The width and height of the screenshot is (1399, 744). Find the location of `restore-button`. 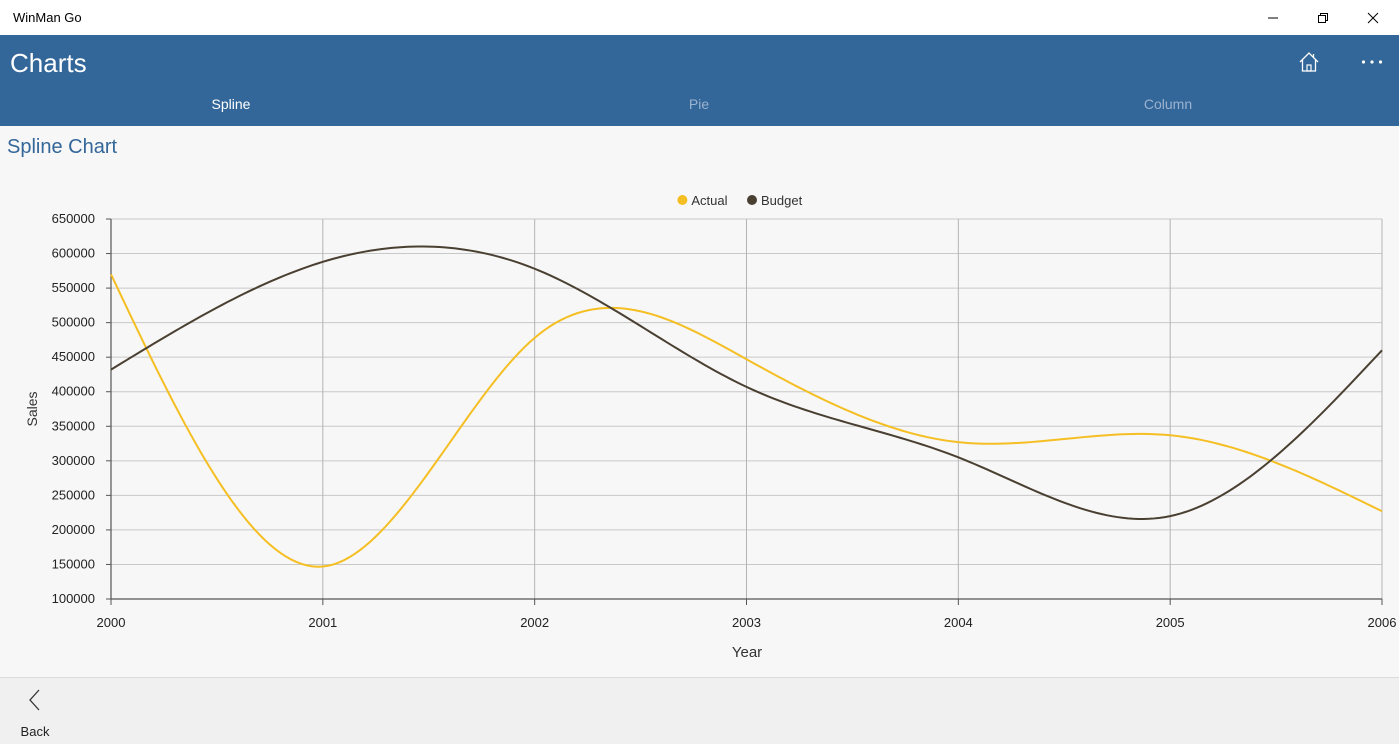

restore-button is located at coordinates (1323, 17).